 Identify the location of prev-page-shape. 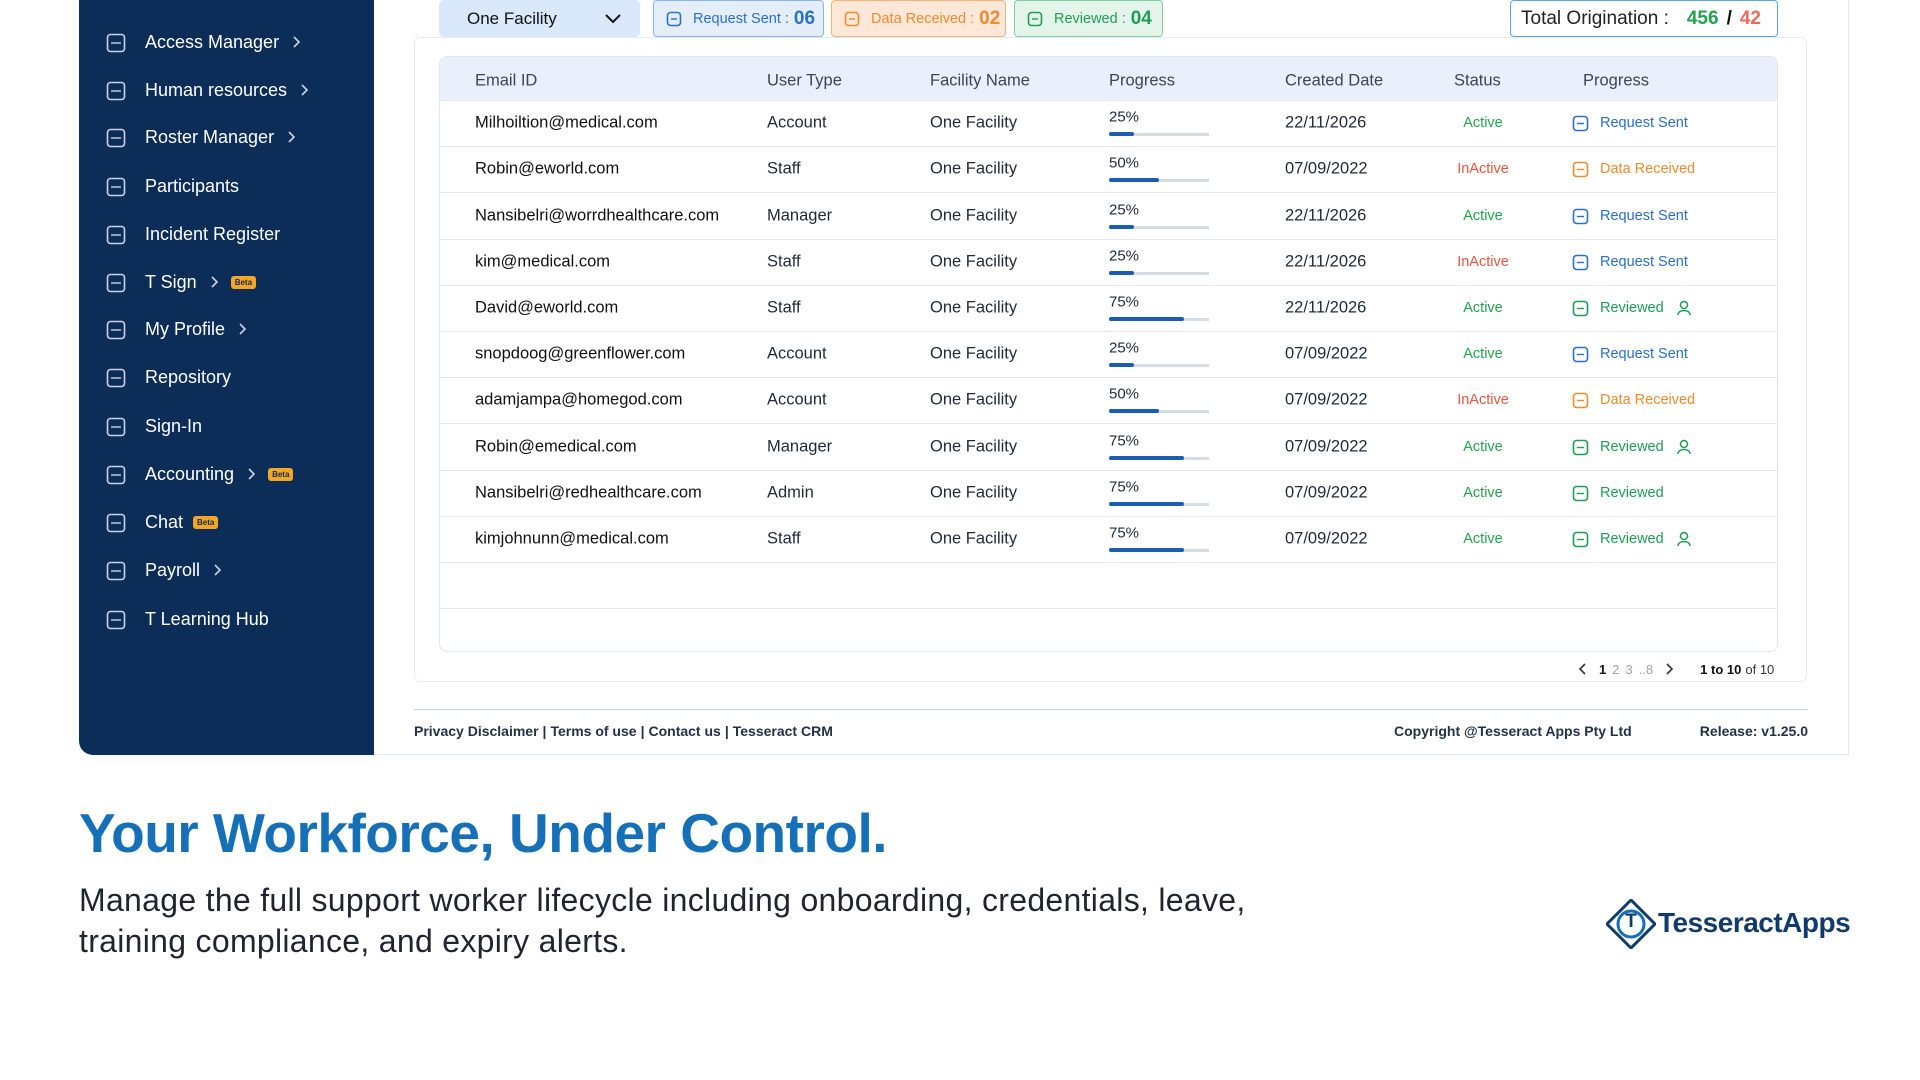
(1582, 669).